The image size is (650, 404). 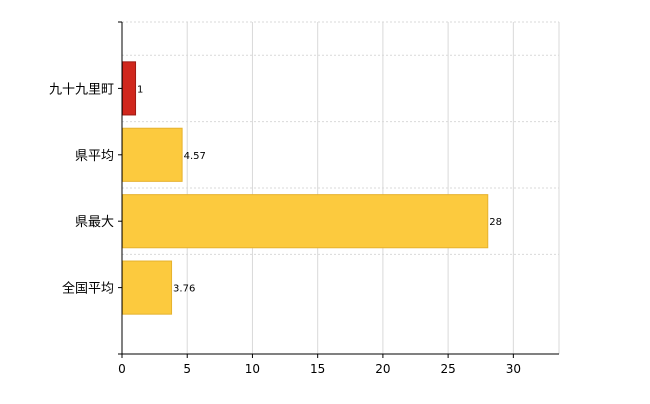 I want to click on category-label-1: 九十九里町, so click(x=81, y=89).